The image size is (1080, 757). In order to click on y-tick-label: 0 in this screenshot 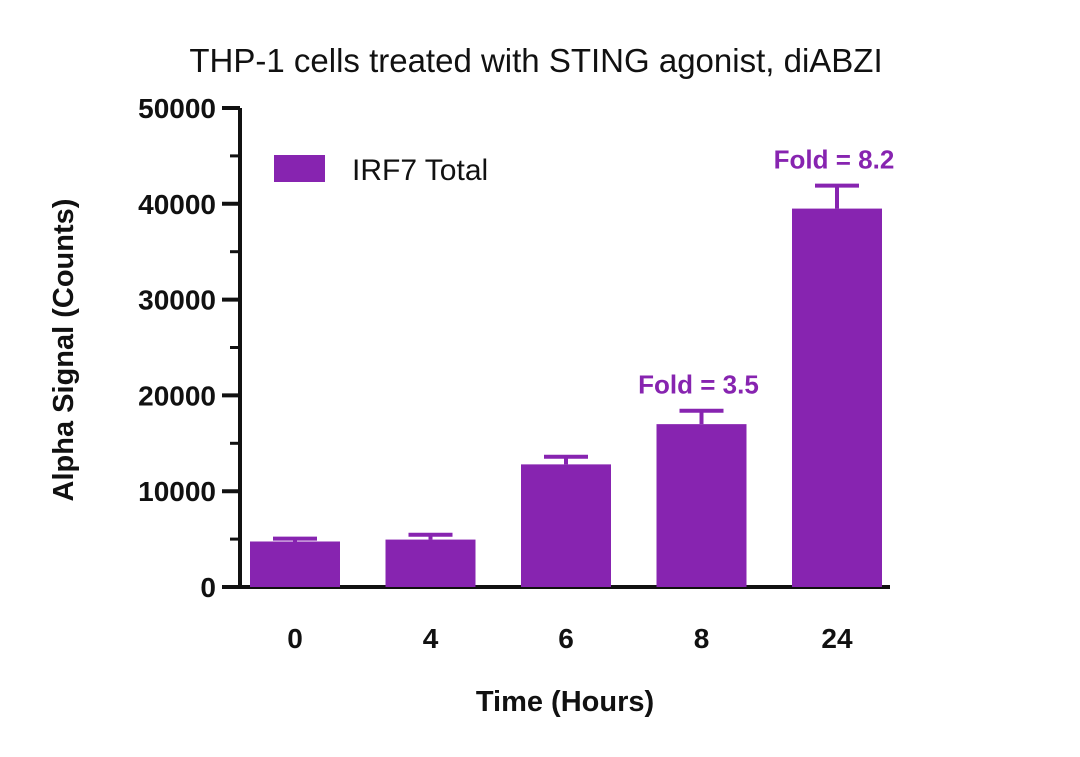, I will do `click(208, 587)`.